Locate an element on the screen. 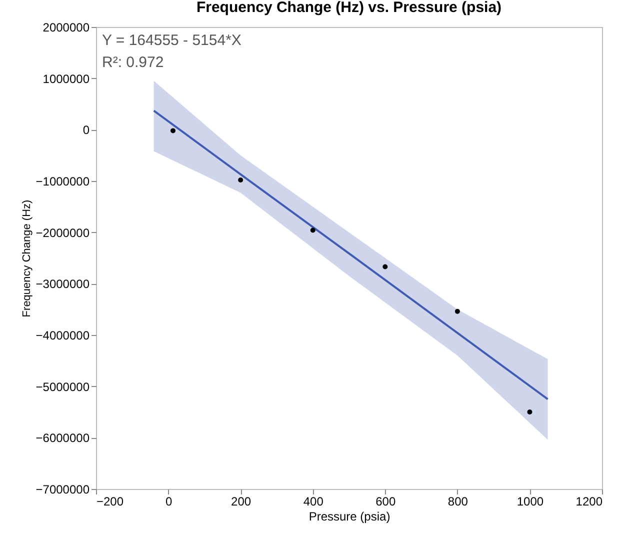  x-tick-label: 800 is located at coordinates (458, 501).